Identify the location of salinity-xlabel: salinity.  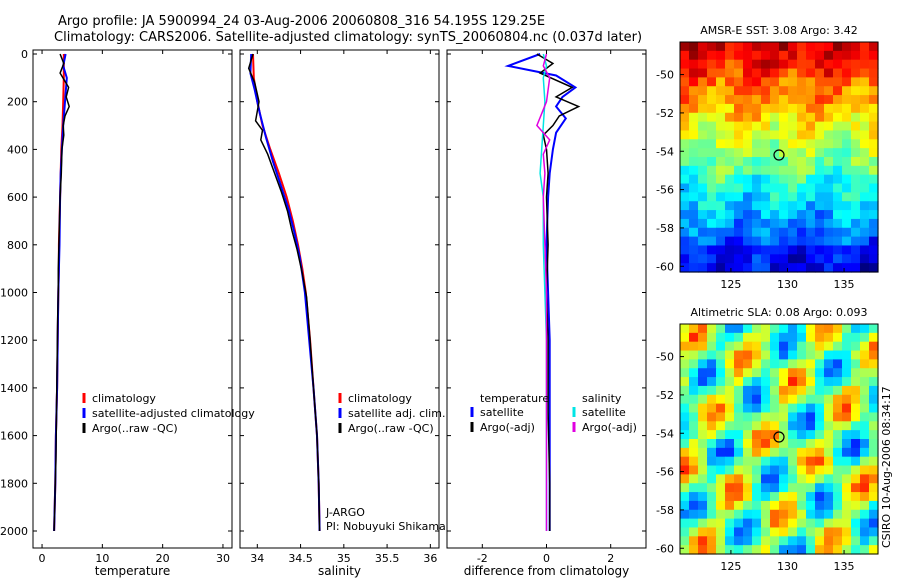
(339, 571).